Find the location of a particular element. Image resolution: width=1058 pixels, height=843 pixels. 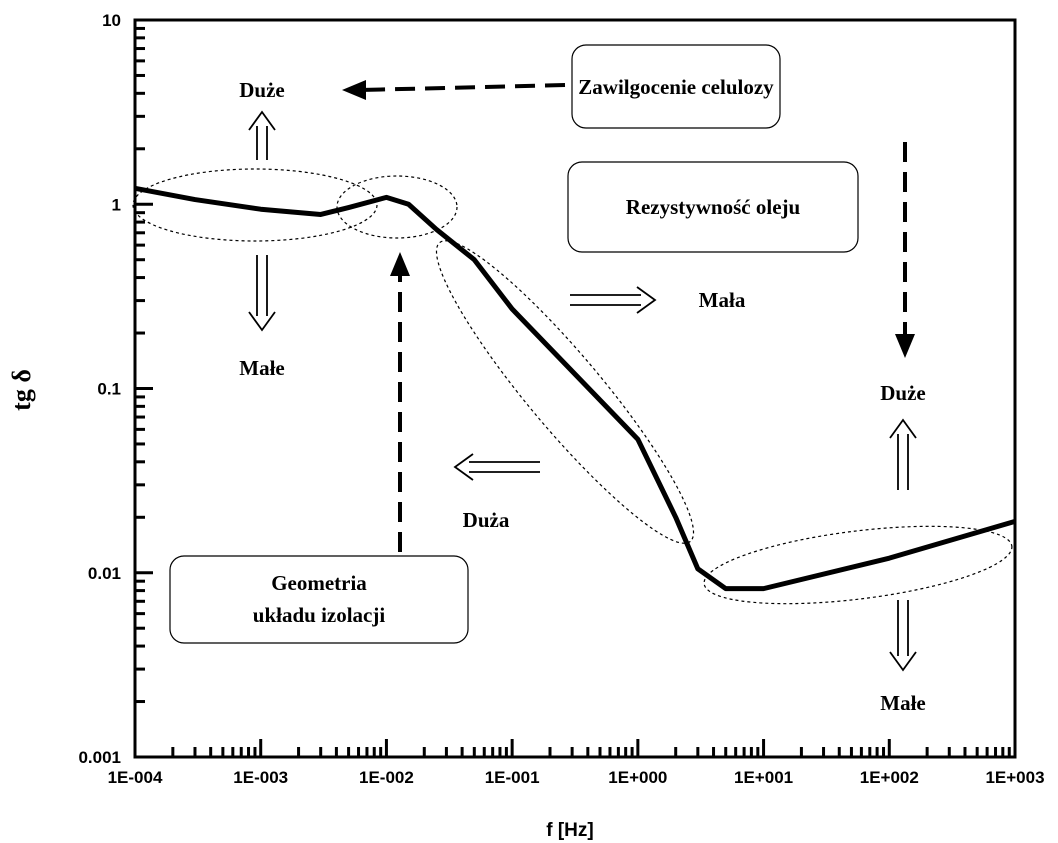

x-tick-label: 1E-002 is located at coordinates (386, 777).